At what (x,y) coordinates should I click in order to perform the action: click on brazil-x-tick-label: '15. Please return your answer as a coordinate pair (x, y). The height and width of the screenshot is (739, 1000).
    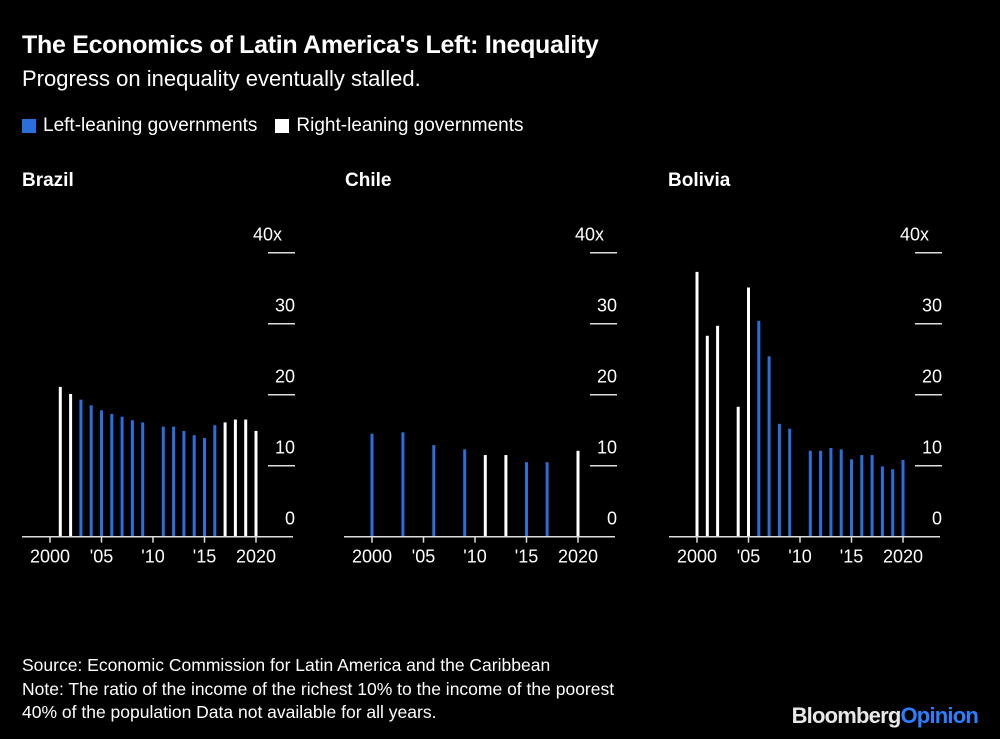
    Looking at the image, I should click on (204, 557).